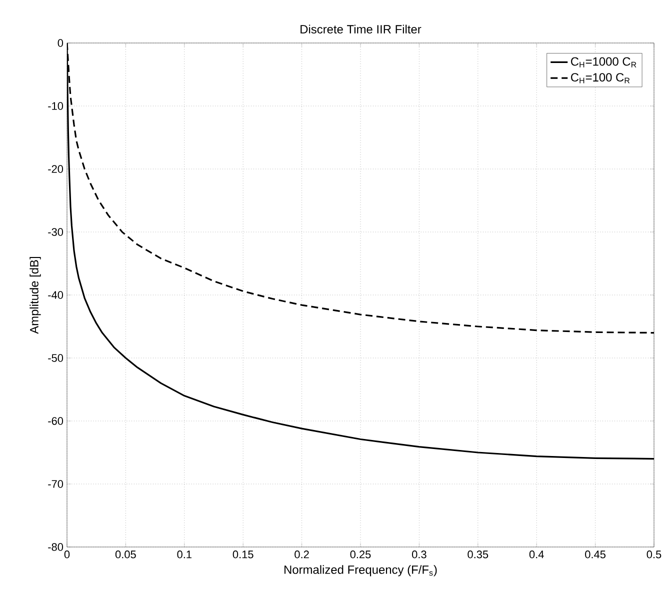  Describe the element at coordinates (35, 295) in the screenshot. I see `y-axis-title: Amplitude [dB]` at that location.